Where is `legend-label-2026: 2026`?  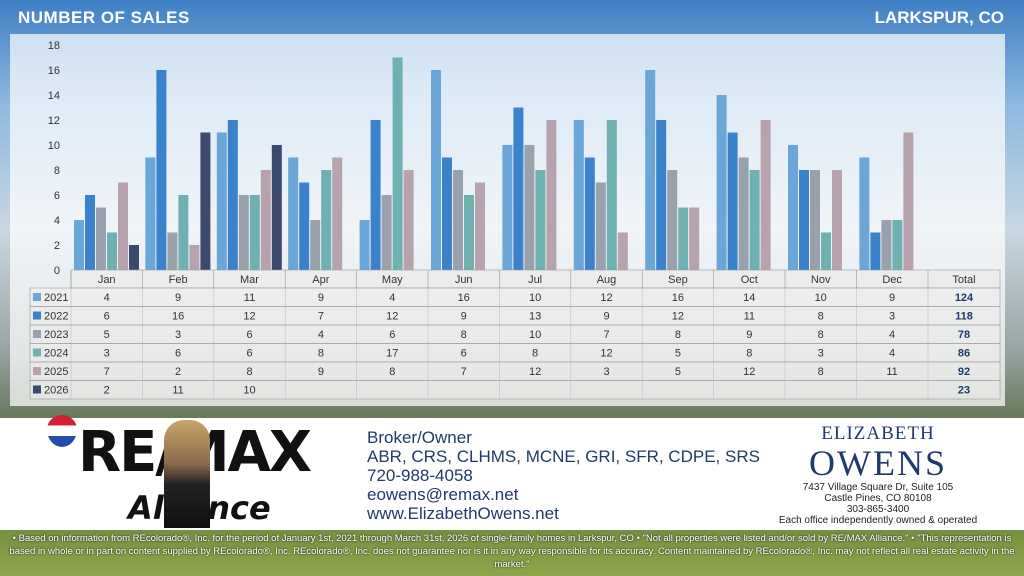 legend-label-2026: 2026 is located at coordinates (56, 391).